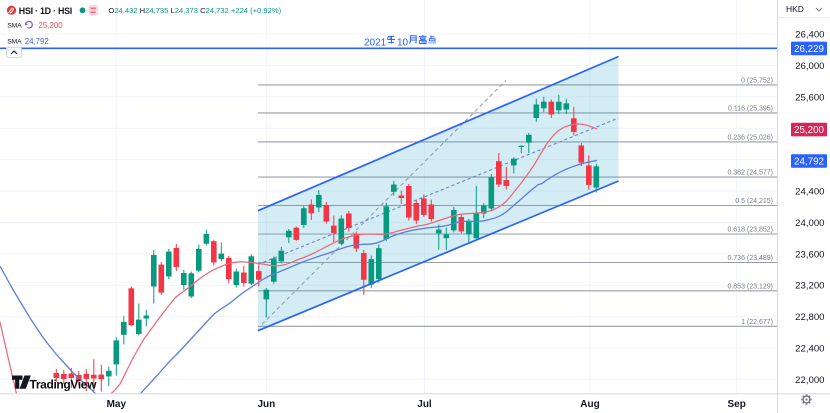 The image size is (830, 413). Describe the element at coordinates (424, 404) in the screenshot. I see `svg-text: Jul` at that location.